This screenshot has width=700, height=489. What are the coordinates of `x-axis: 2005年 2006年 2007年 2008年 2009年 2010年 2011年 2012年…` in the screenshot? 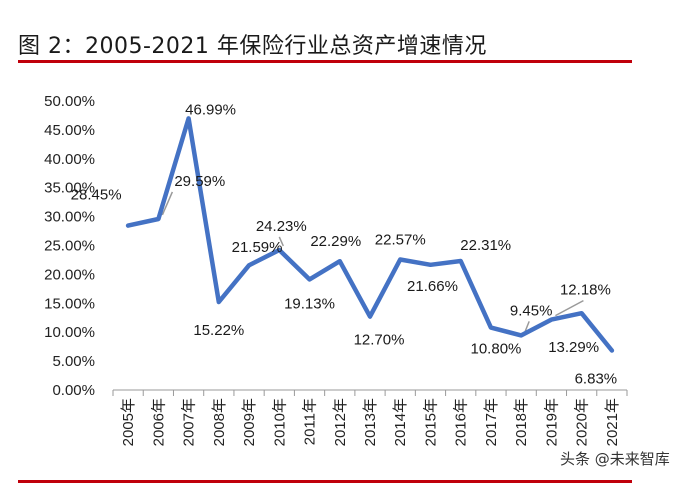 It's located at (370, 417).